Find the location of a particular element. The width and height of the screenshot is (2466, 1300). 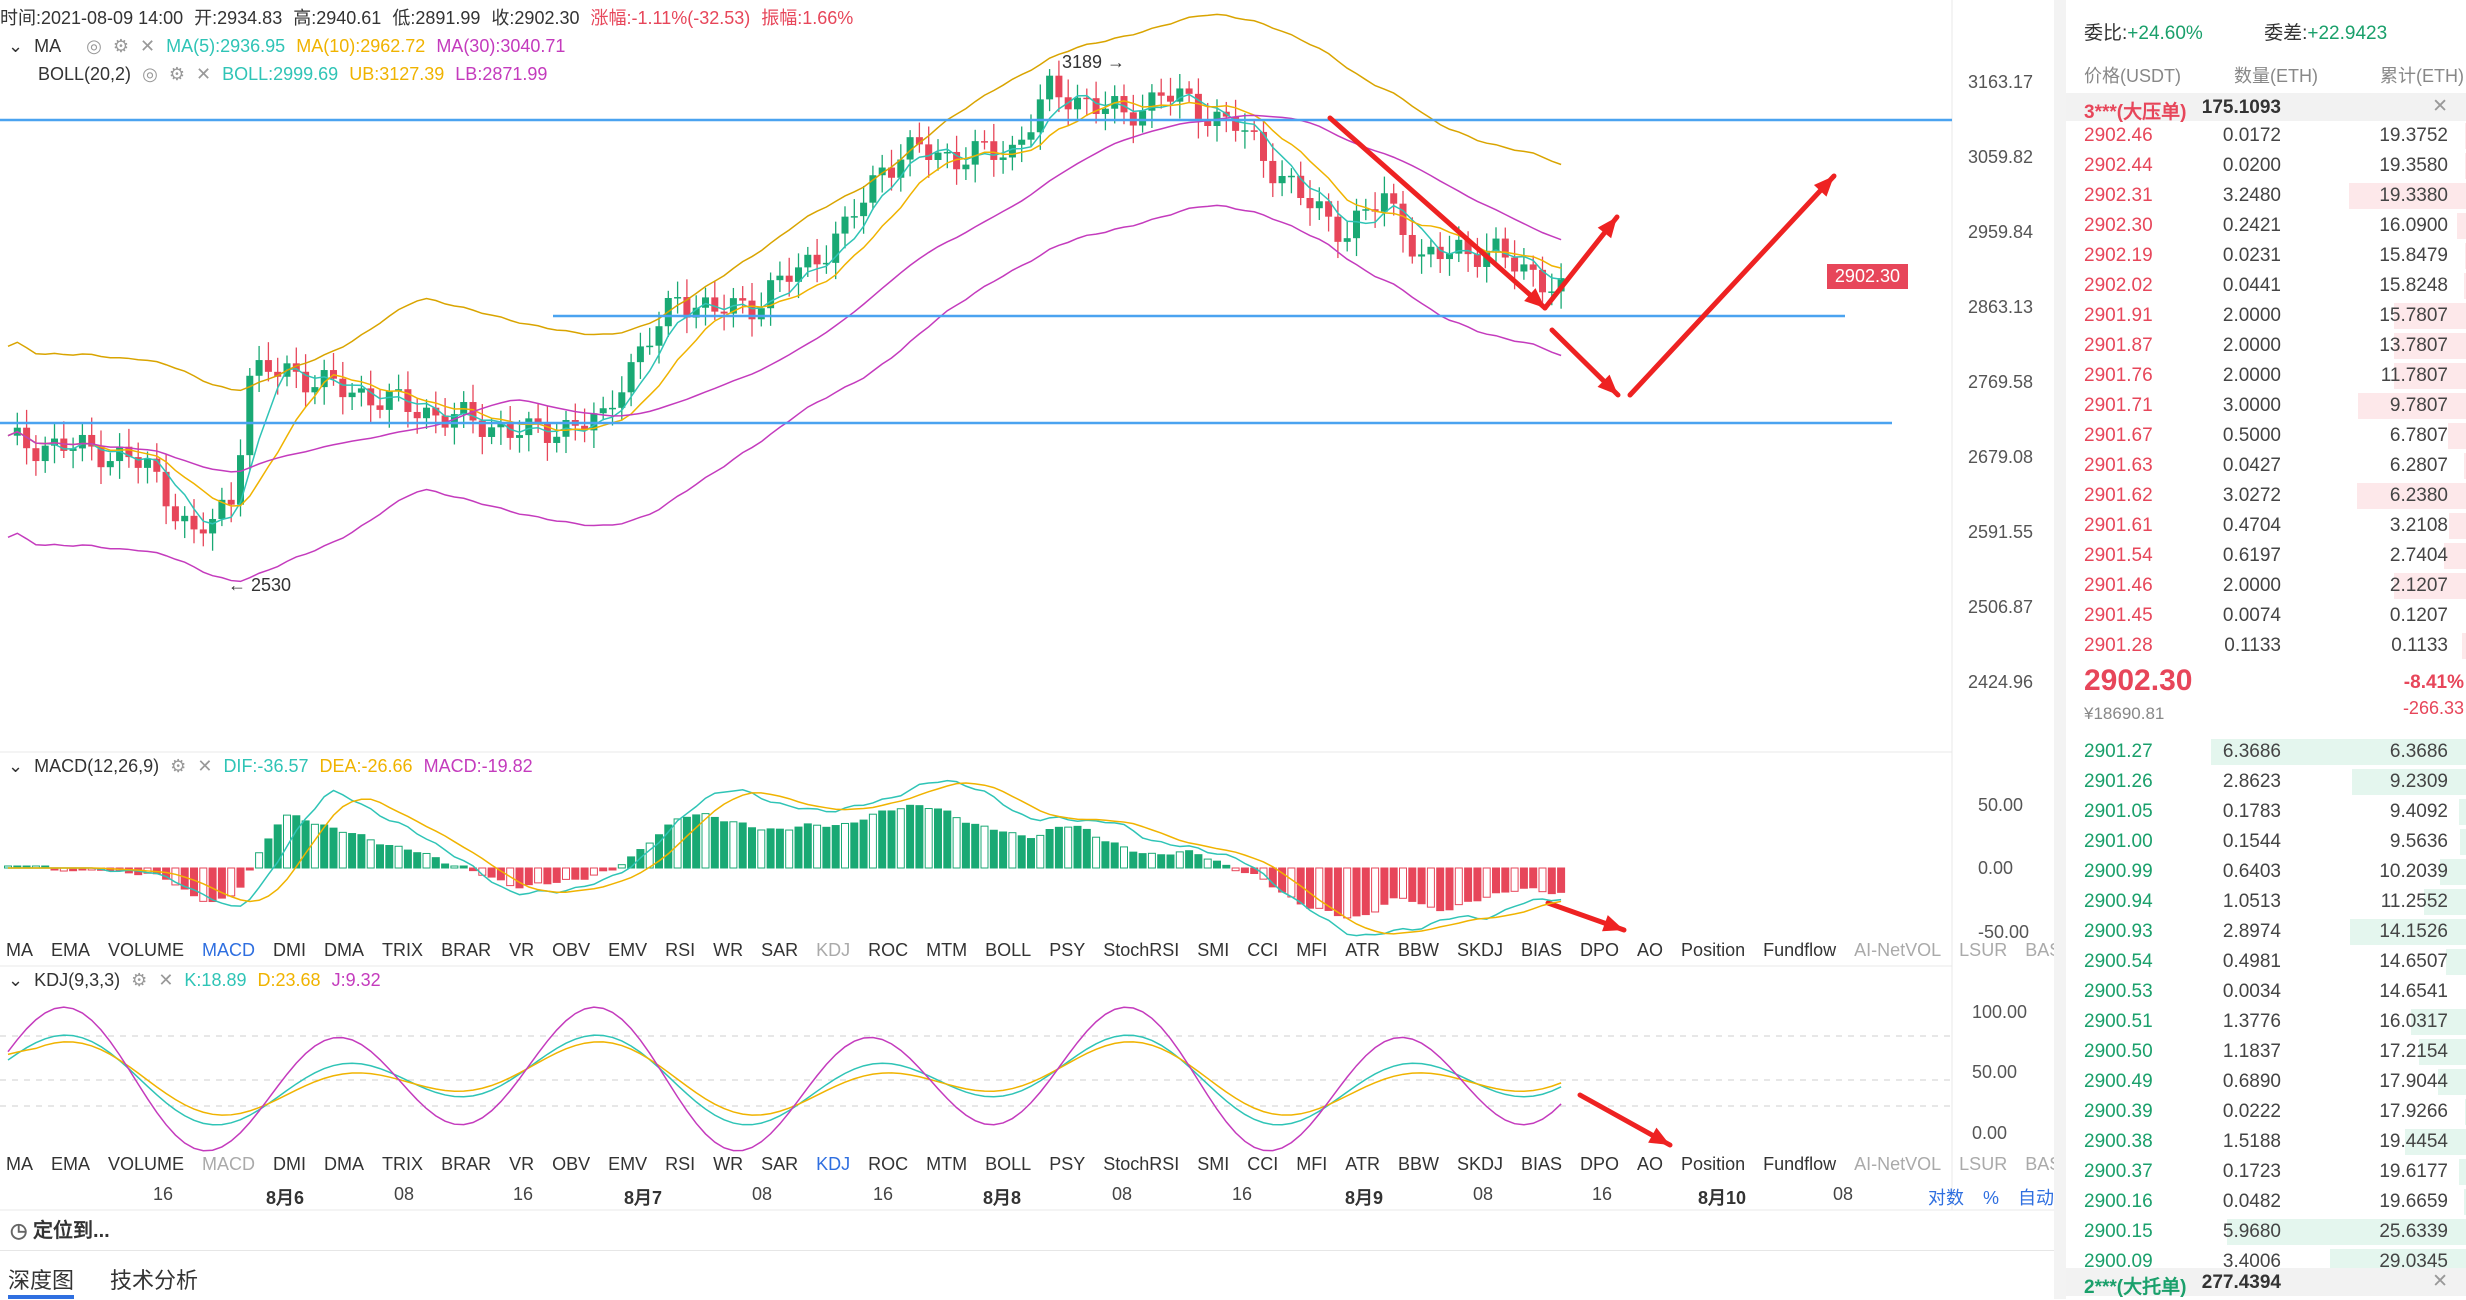

indicator-tab: MFI is located at coordinates (1311, 950).